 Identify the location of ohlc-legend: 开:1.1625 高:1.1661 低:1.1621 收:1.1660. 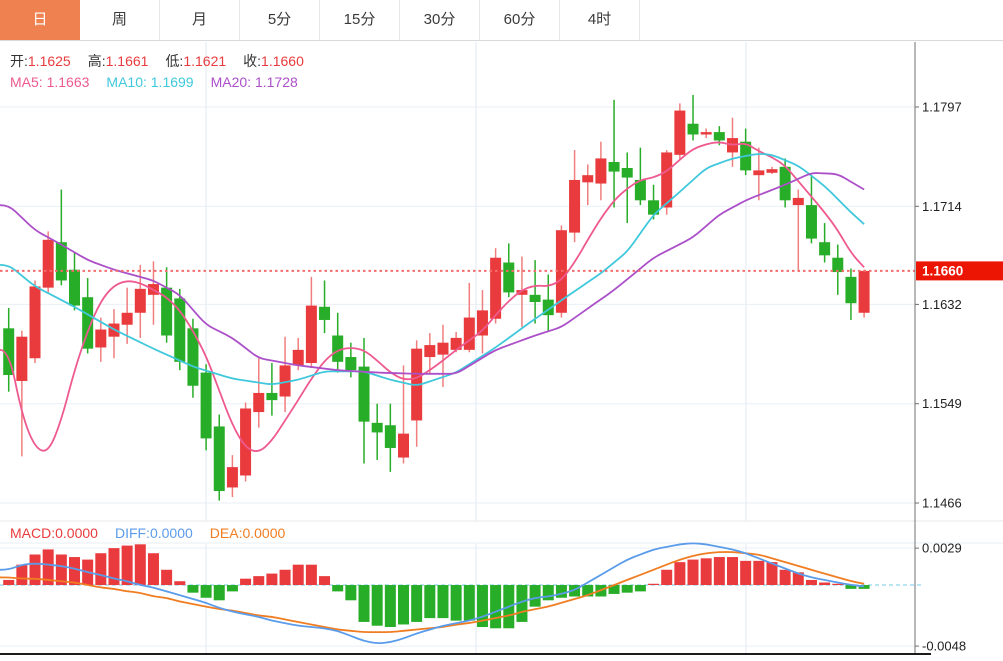
(165, 61).